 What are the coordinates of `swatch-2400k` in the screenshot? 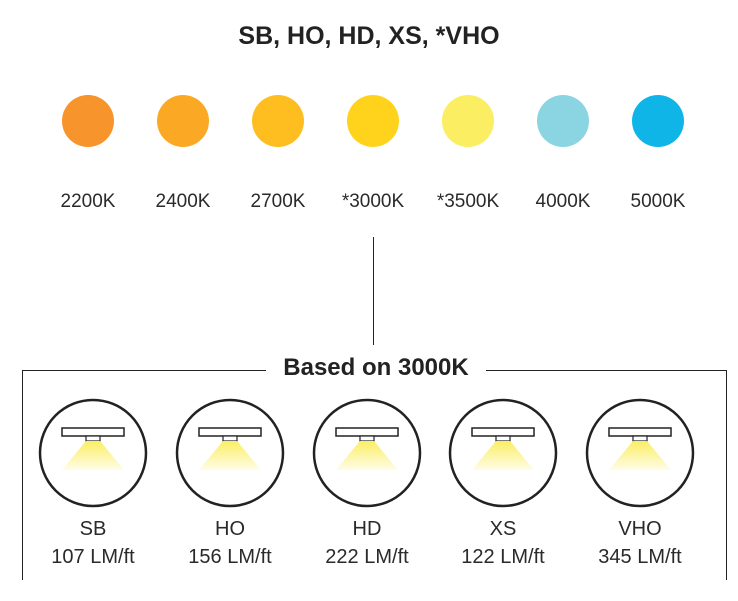 It's located at (183, 121).